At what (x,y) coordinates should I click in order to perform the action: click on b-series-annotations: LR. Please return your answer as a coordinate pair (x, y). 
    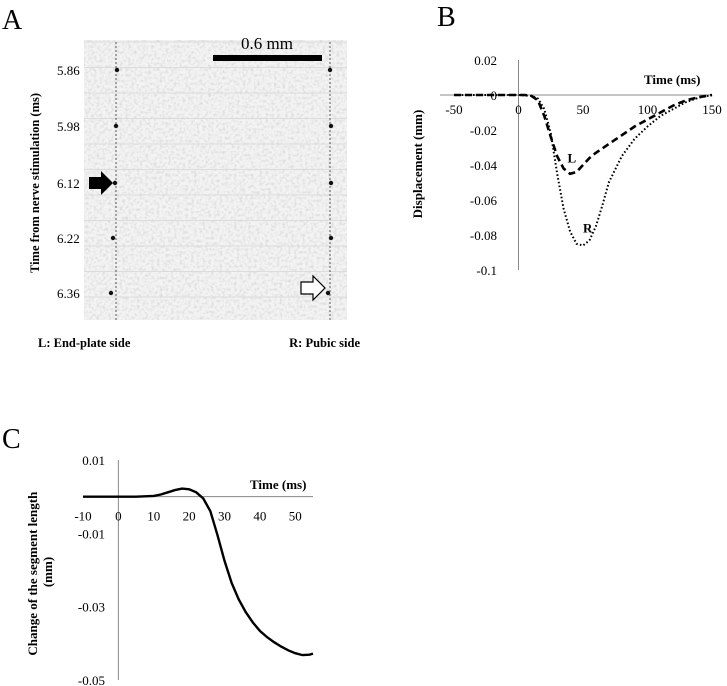
    Looking at the image, I should click on (580, 192).